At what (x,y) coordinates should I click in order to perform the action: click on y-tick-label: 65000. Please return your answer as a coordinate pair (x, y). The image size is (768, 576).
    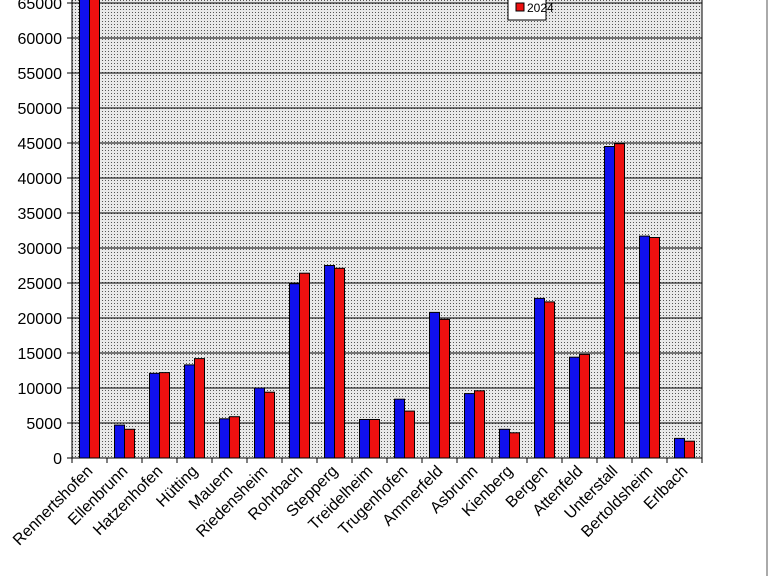
    Looking at the image, I should click on (40, 6).